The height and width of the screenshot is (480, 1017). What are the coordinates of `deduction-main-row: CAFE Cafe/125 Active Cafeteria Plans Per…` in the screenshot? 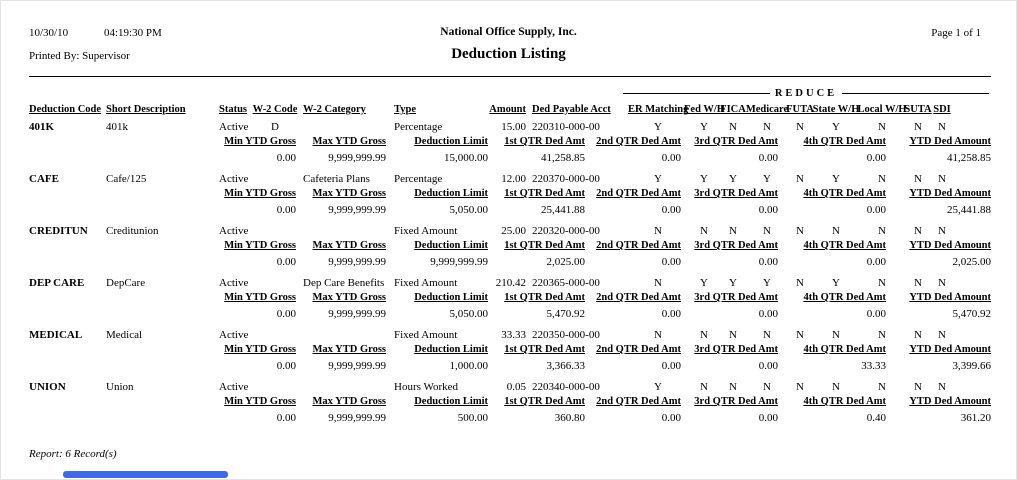 It's located at (508, 179).